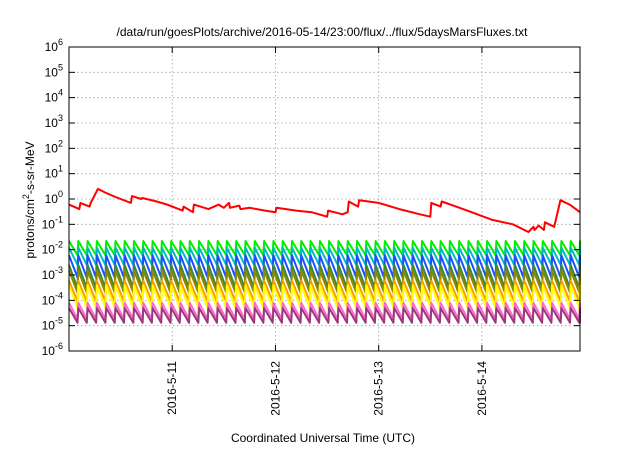 The width and height of the screenshot is (640, 453). What do you see at coordinates (172, 388) in the screenshot?
I see `x-tick-label: 2016-5-11` at bounding box center [172, 388].